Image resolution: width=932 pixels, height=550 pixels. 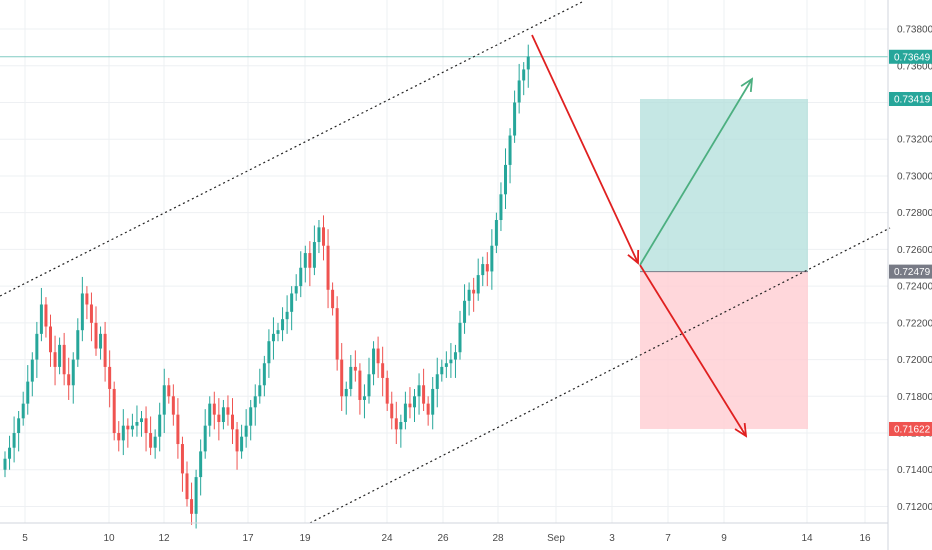 What do you see at coordinates (910, 242) in the screenshot?
I see `price-badges: 0.73649 0.73419 0.72479 0.71622` at bounding box center [910, 242].